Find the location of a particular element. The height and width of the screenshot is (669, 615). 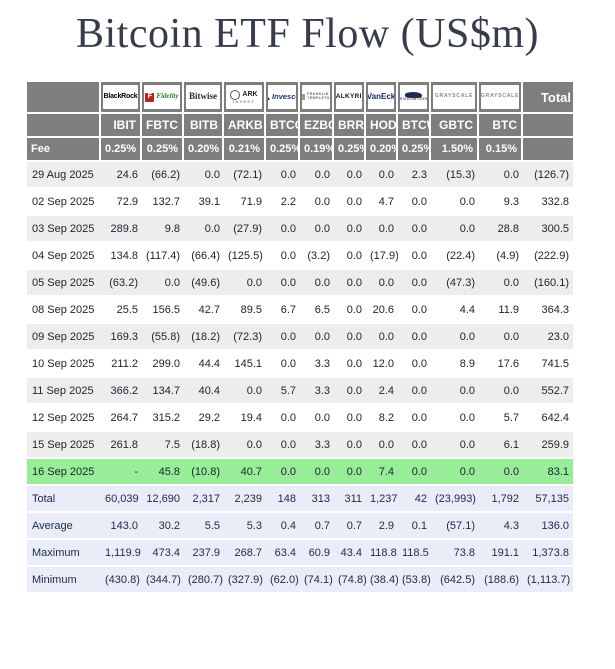

date-cell: 03 Sep 2025 is located at coordinates (64, 229).